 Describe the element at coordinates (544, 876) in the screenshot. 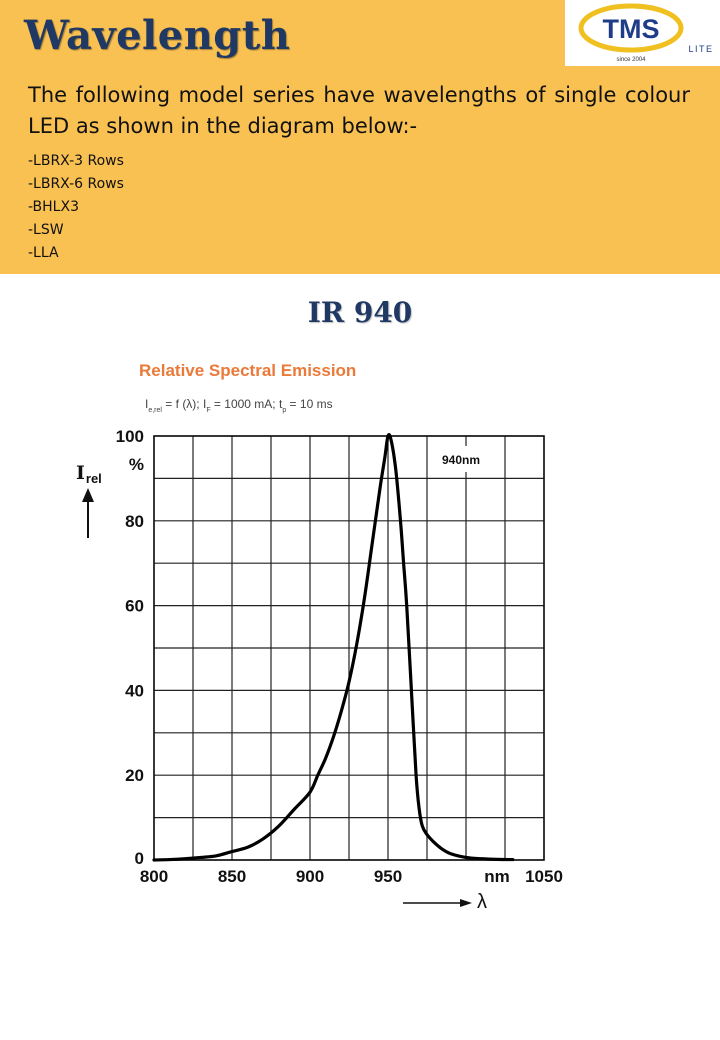

I see `x-tick-label: 1050` at that location.